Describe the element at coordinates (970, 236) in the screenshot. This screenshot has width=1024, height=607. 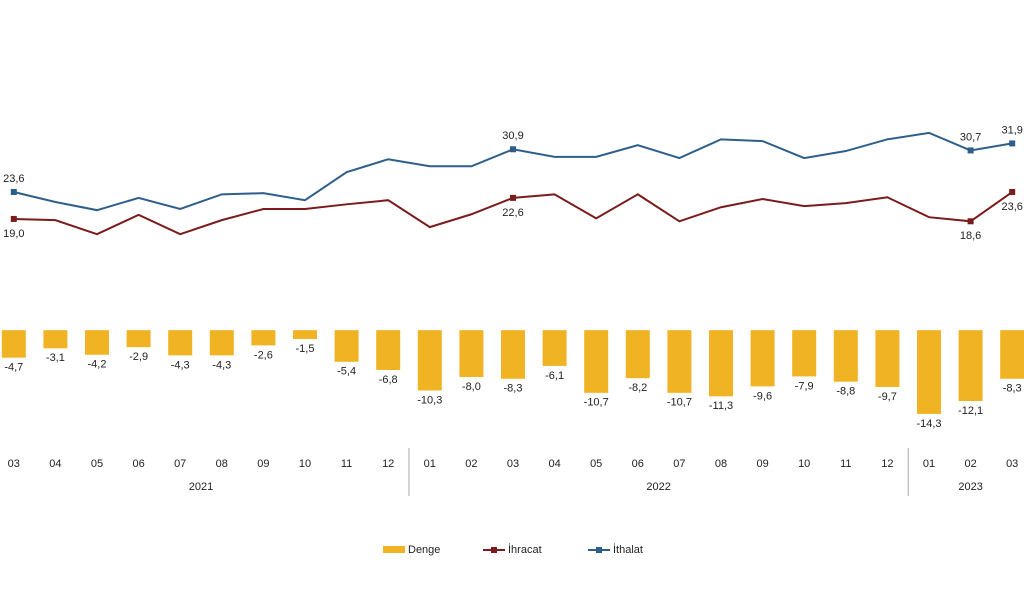
I see `value-label: 18,6` at that location.